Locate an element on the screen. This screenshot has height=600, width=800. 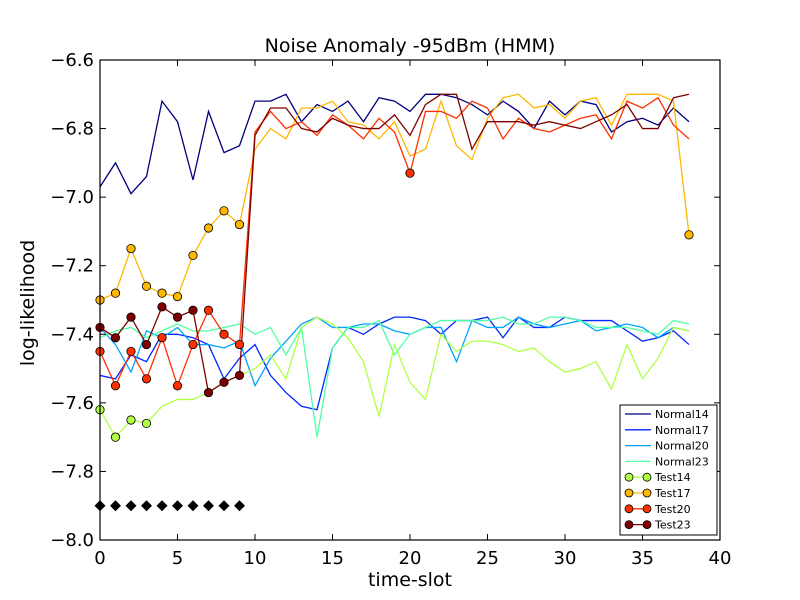
legend-label-normal20: Normal20 is located at coordinates (682, 446).